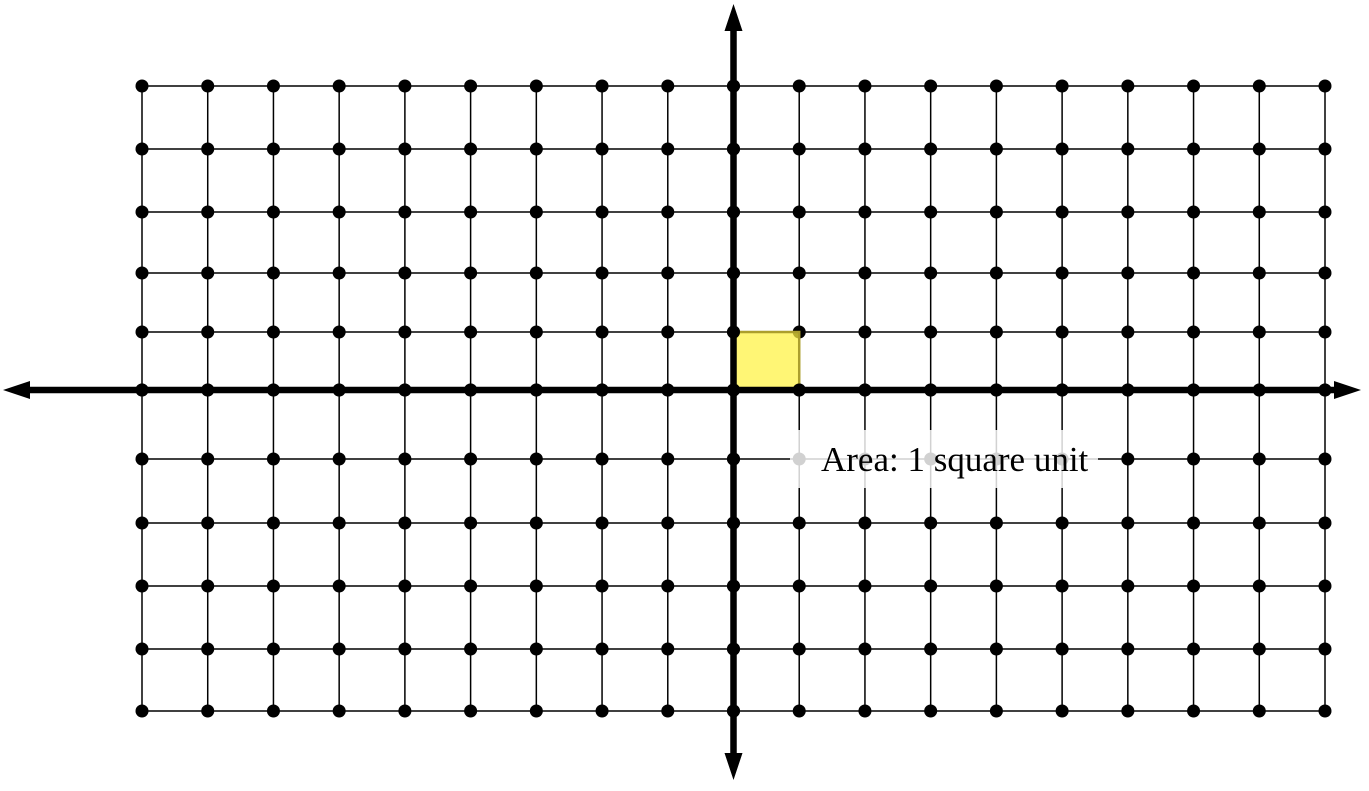 The width and height of the screenshot is (1369, 791). Describe the element at coordinates (733, 17) in the screenshot. I see `y-axis-up-arrow-icon` at that location.